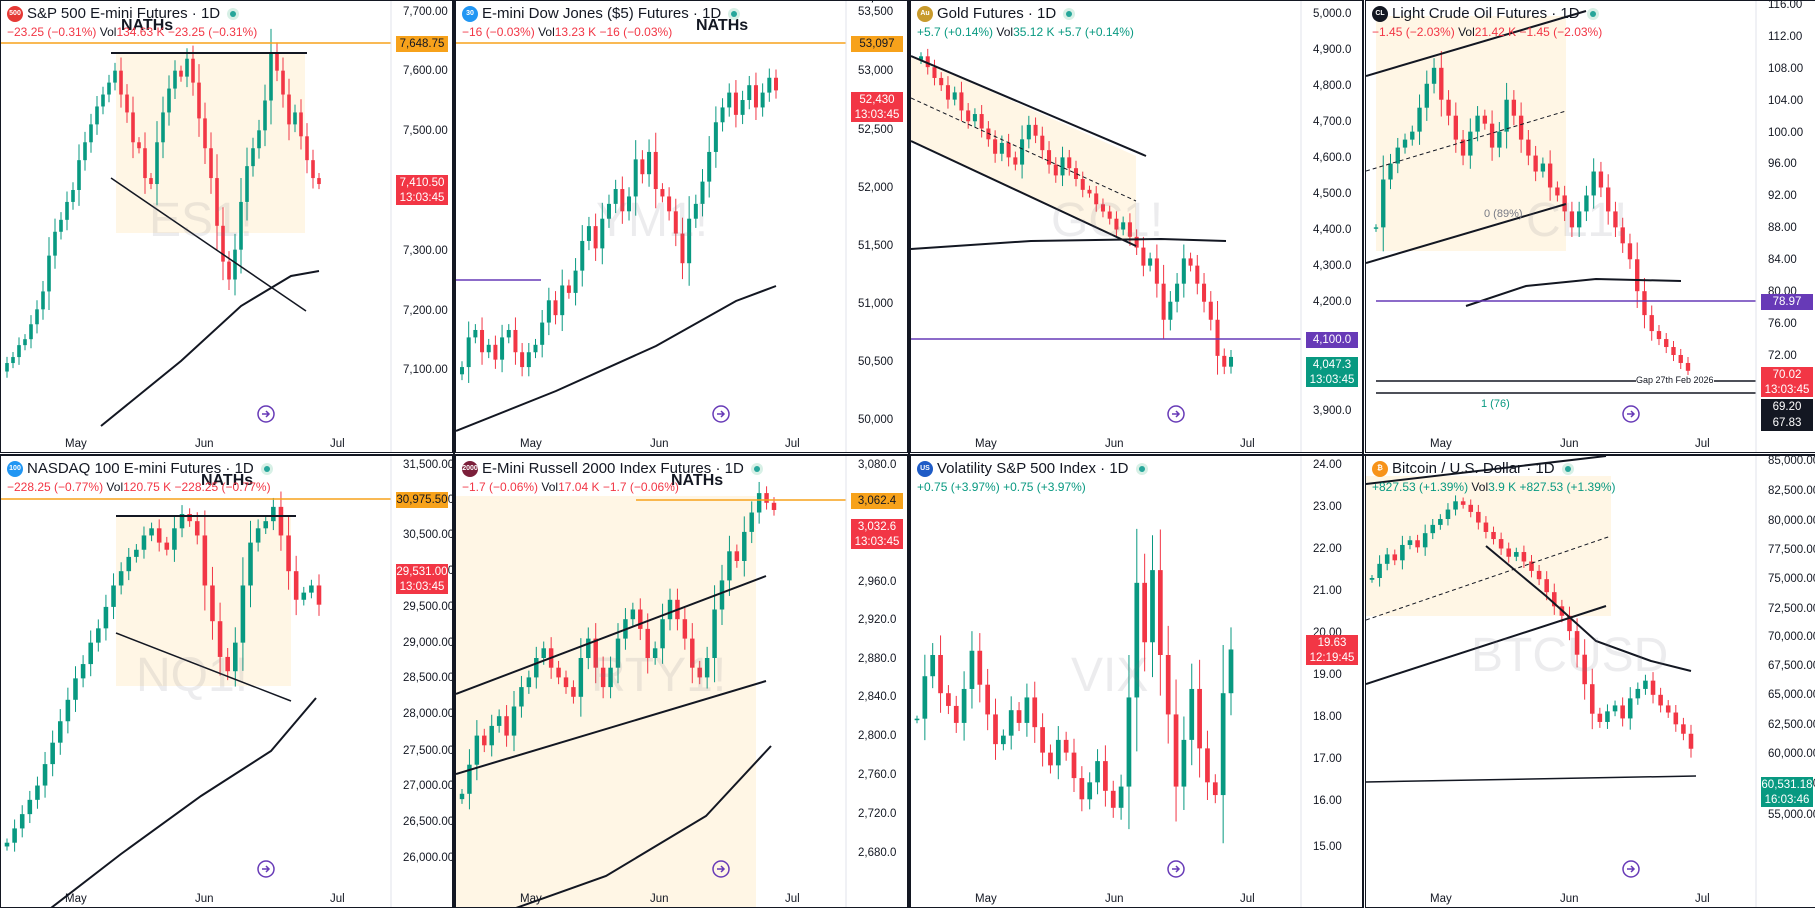 The width and height of the screenshot is (1815, 908). I want to click on symbol-title: Light Crude Oil Futures · 1D, so click(1486, 13).